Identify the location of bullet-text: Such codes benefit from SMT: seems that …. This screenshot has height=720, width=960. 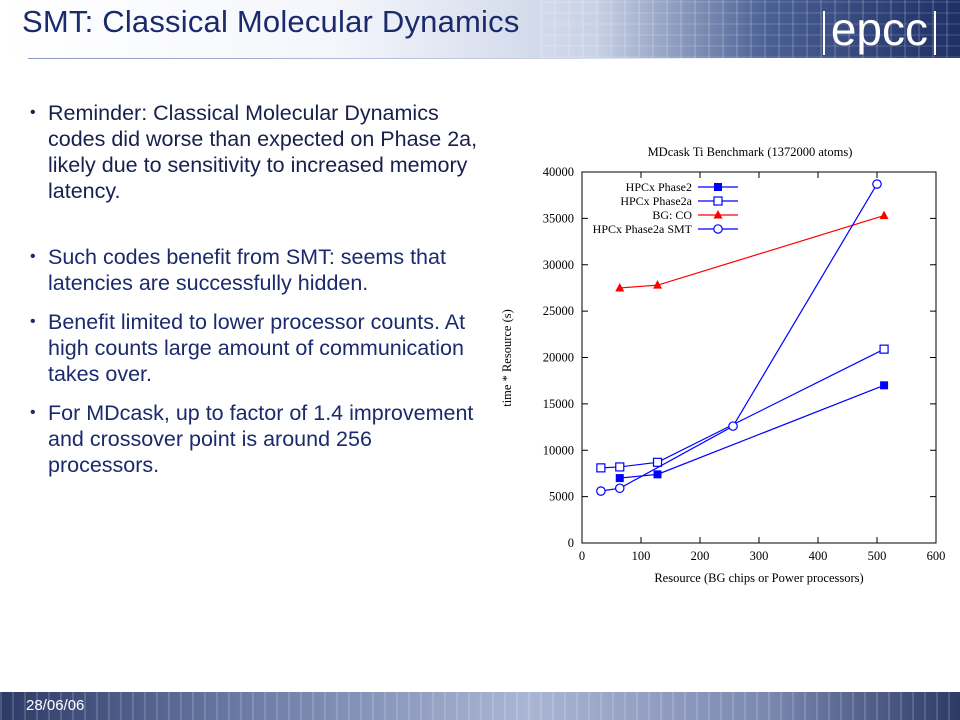
(247, 270).